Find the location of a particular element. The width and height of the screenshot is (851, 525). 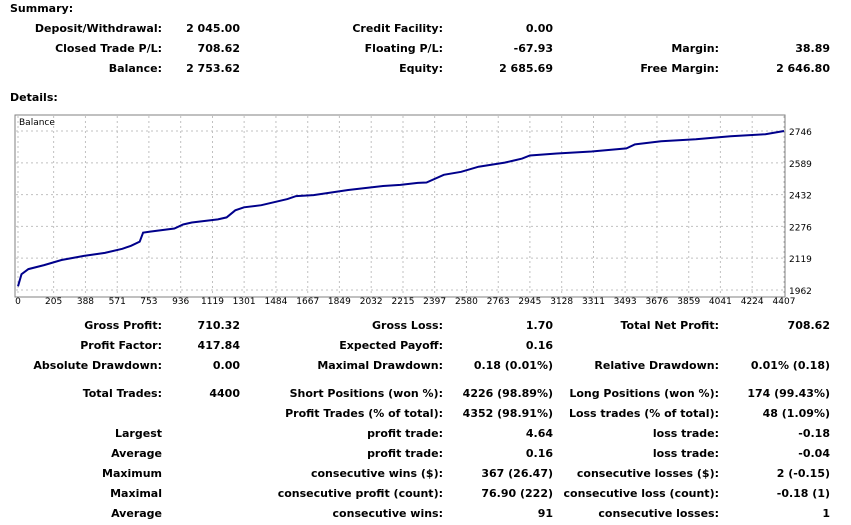

expected-payoff-label: Expected Payoff: is located at coordinates (391, 345).